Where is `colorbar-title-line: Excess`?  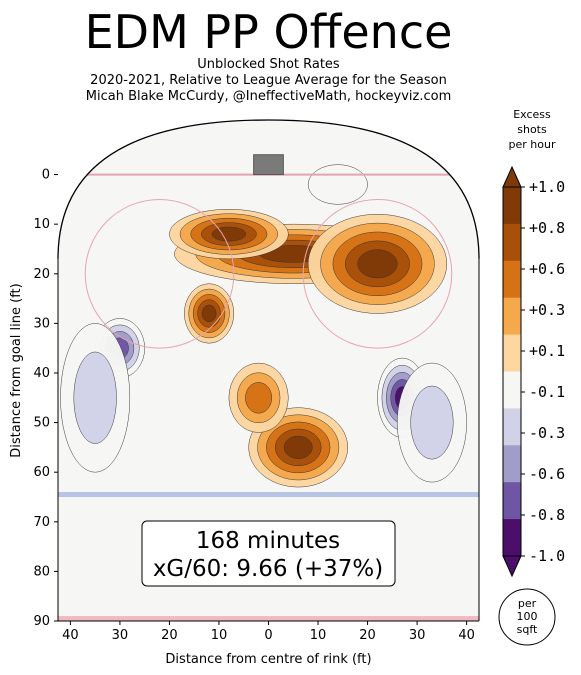 colorbar-title-line: Excess is located at coordinates (532, 114).